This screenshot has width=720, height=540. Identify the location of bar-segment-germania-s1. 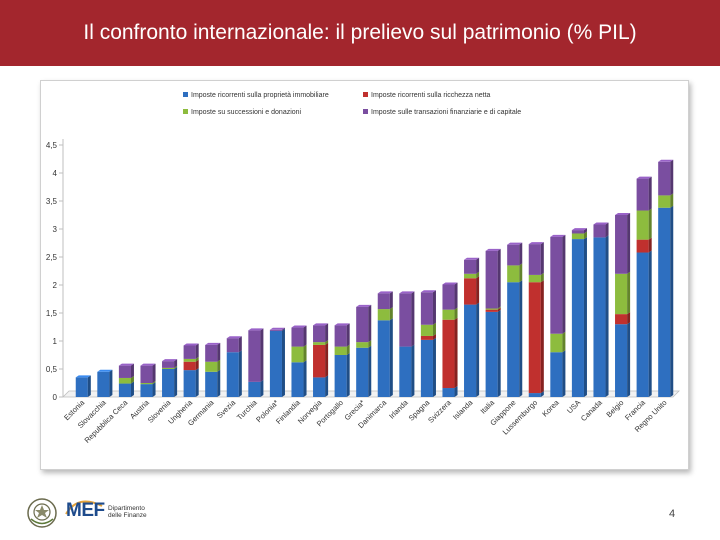
(211, 384).